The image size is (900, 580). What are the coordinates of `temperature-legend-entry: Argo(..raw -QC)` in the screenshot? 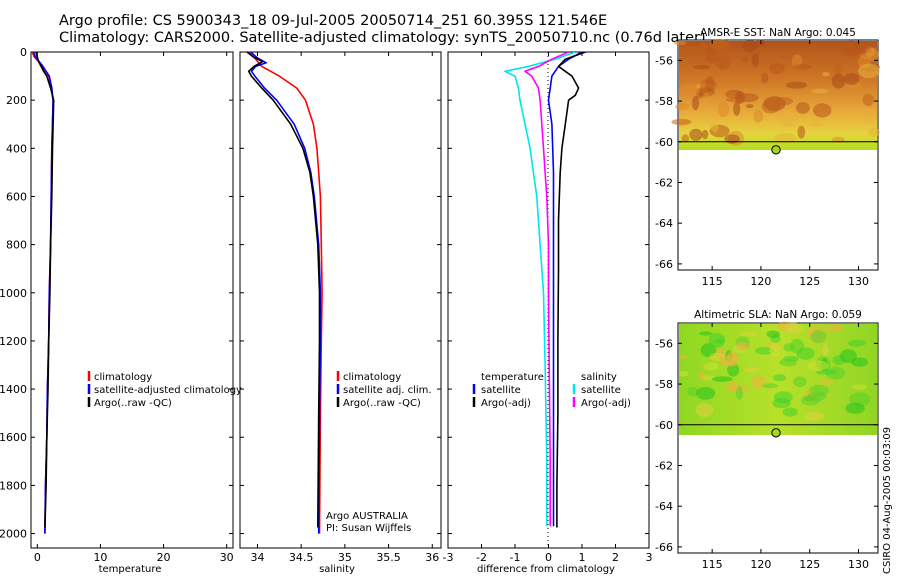 It's located at (133, 403).